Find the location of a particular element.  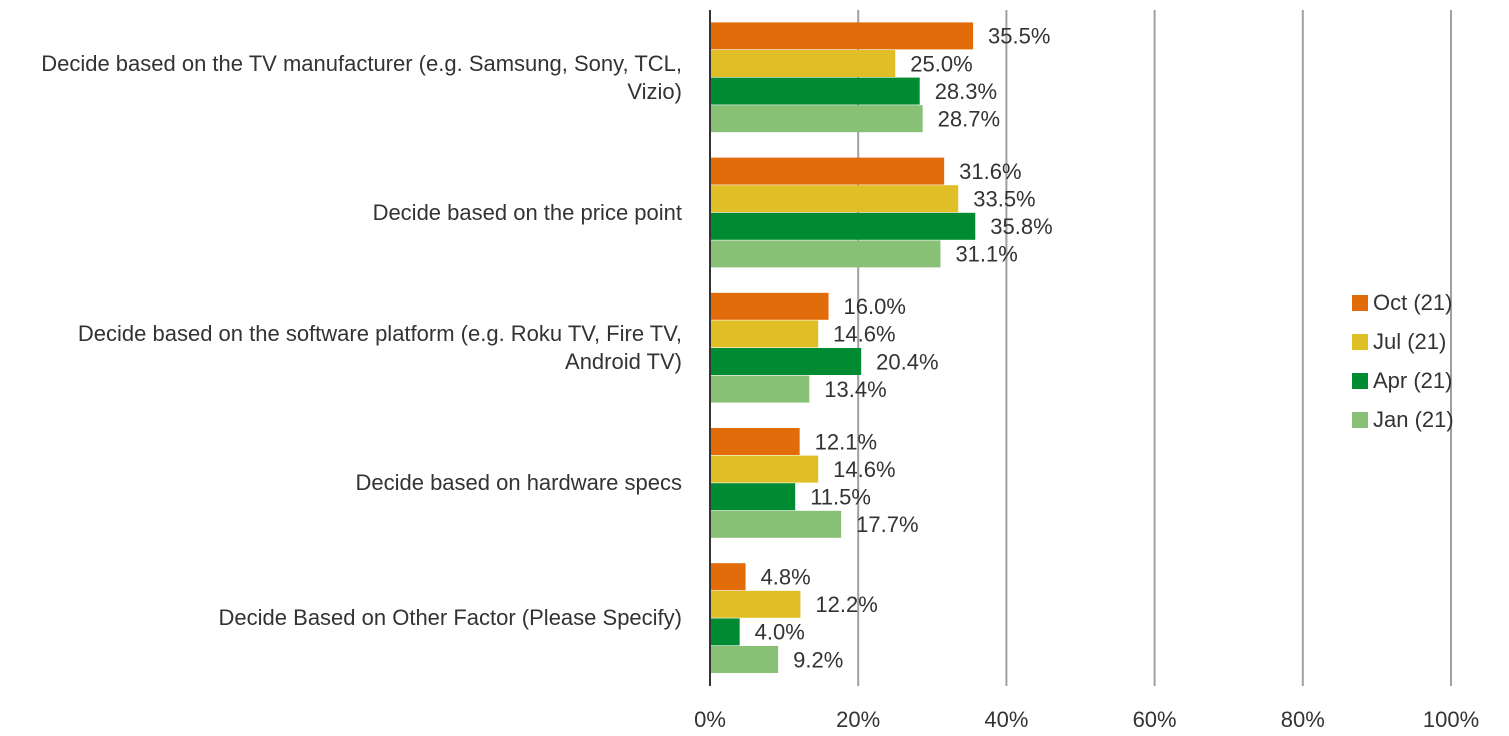

data-label: 4.8% is located at coordinates (786, 577).